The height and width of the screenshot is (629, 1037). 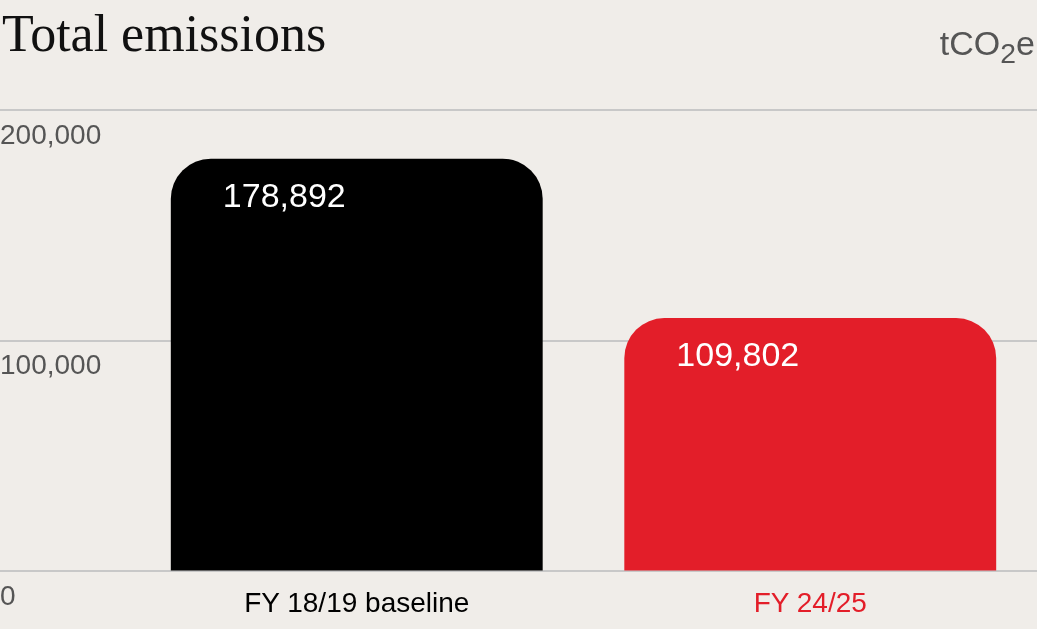 I want to click on y-axis-title: tCO$_{2}$e, so click(x=987, y=47).